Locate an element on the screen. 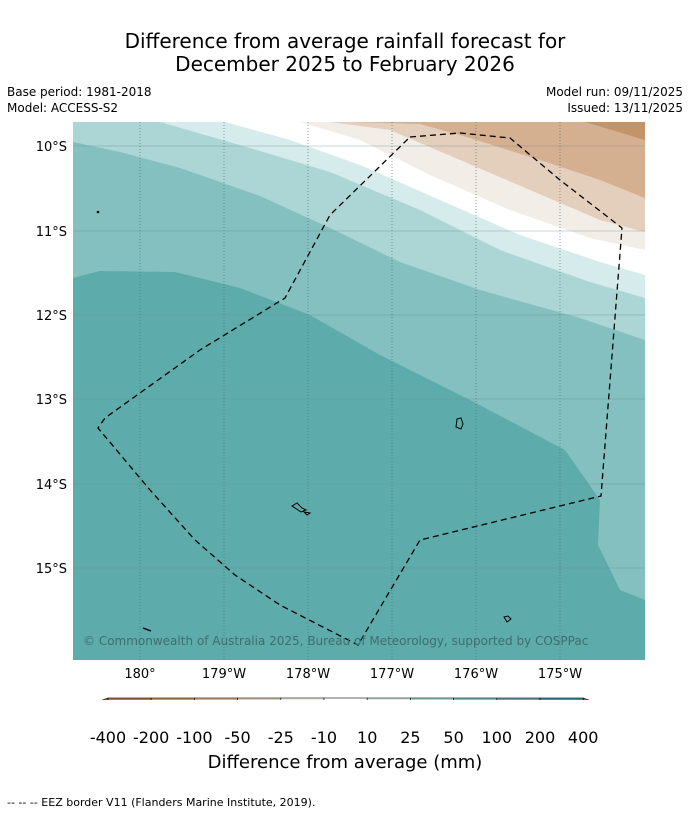  colorbar-tick-label: -25 is located at coordinates (280, 737).